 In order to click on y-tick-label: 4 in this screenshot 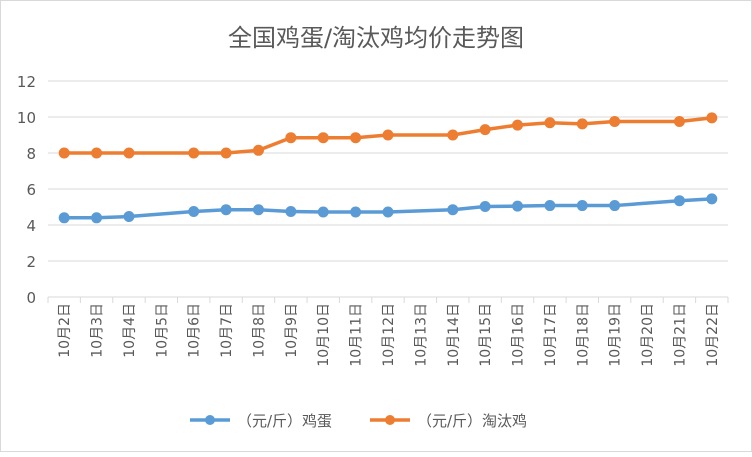, I will do `click(31, 226)`.